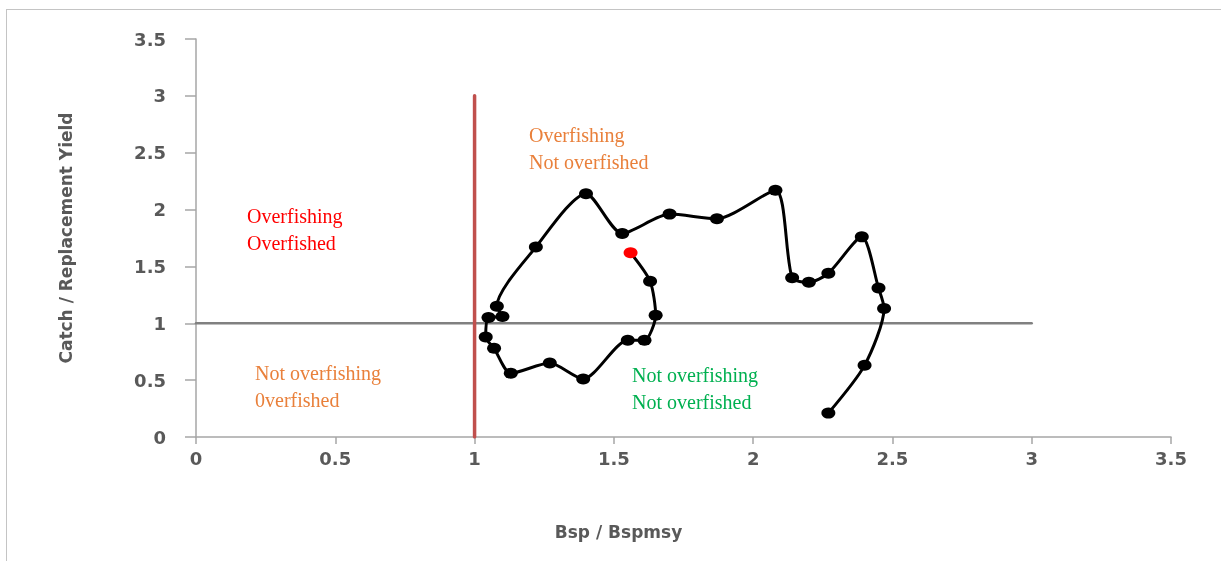  Describe the element at coordinates (150, 266) in the screenshot. I see `y-tick-label: 1.5` at that location.